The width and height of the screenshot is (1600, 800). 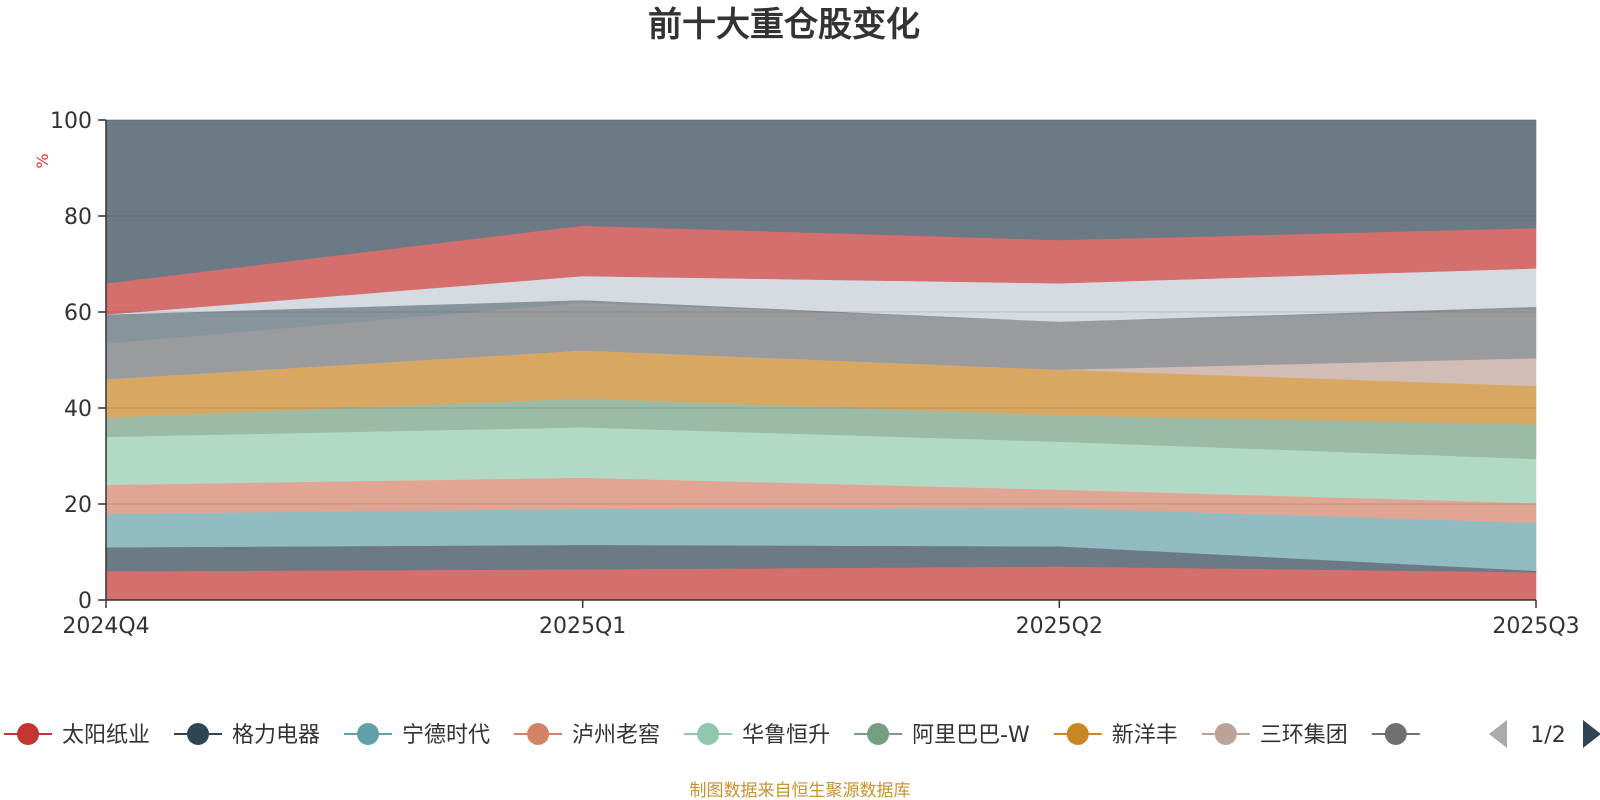 I want to click on y-tick-label: 80, so click(x=78, y=217).